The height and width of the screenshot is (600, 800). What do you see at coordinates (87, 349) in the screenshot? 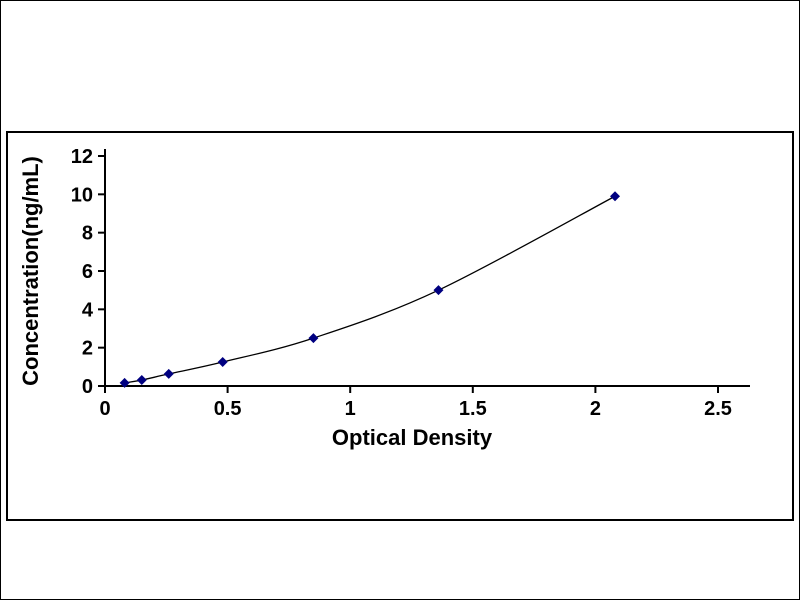
I see `y-tick-label: 2` at bounding box center [87, 349].